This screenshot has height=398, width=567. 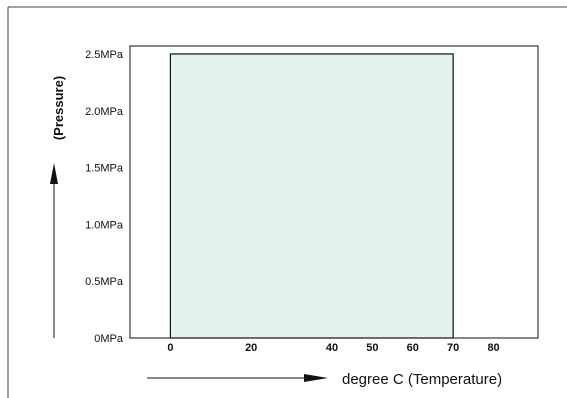 I want to click on y-tick-label: 1.5MPa, so click(x=104, y=169).